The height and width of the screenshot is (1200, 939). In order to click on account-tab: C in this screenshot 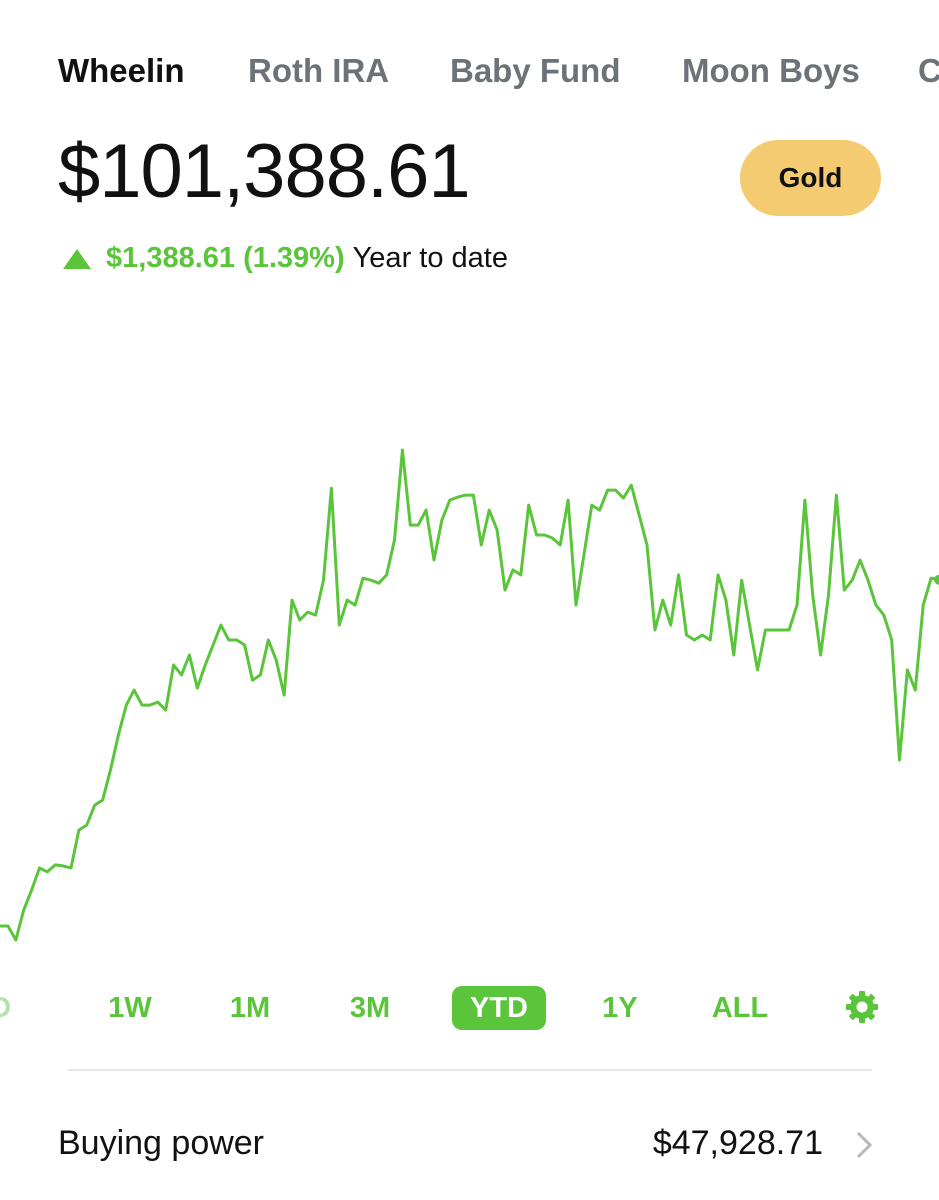, I will do `click(928, 70)`.